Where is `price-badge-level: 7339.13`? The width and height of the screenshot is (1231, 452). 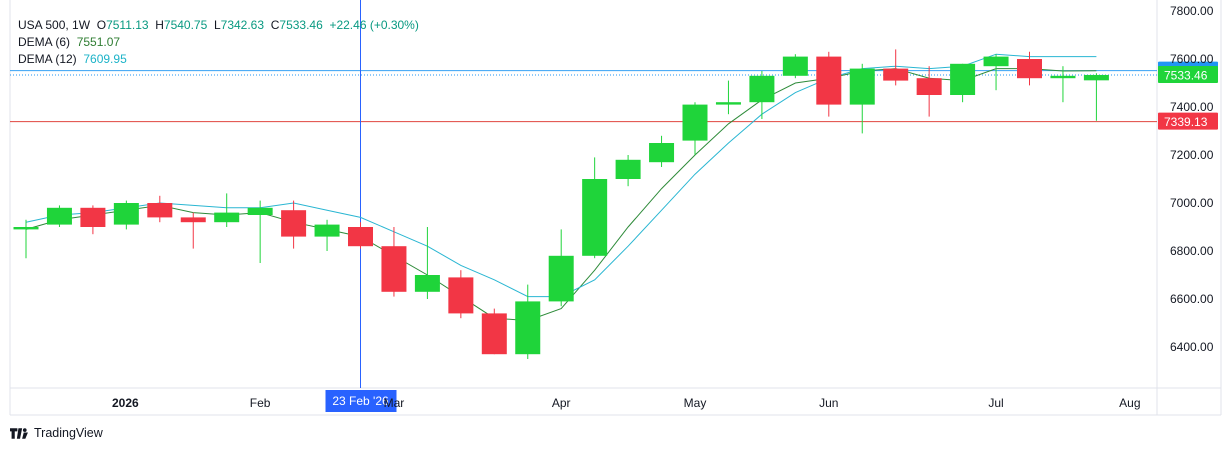
price-badge-level: 7339.13 is located at coordinates (1188, 121).